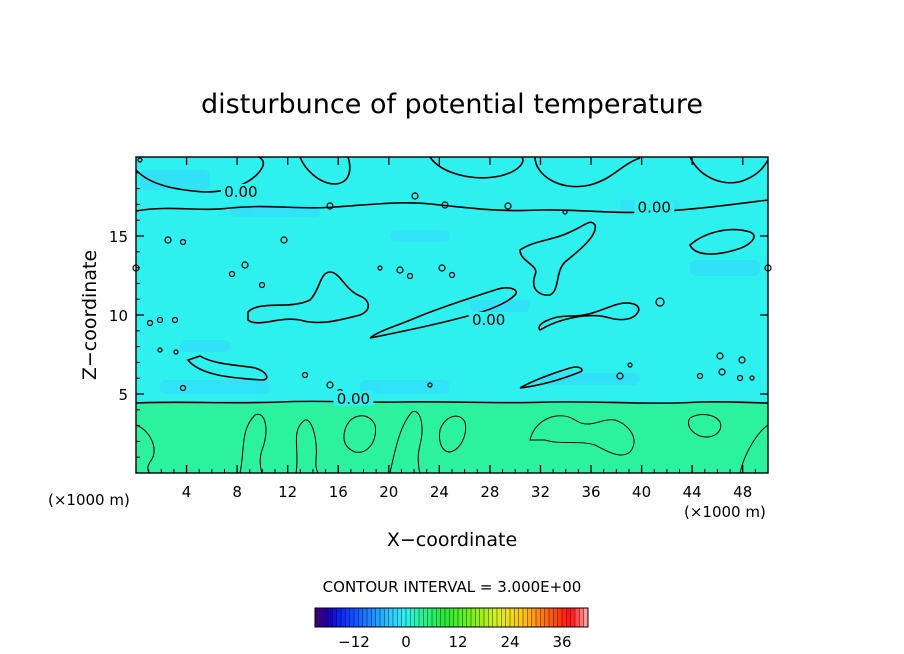 The height and width of the screenshot is (654, 904). Describe the element at coordinates (692, 492) in the screenshot. I see `x-tick-label: 44` at that location.